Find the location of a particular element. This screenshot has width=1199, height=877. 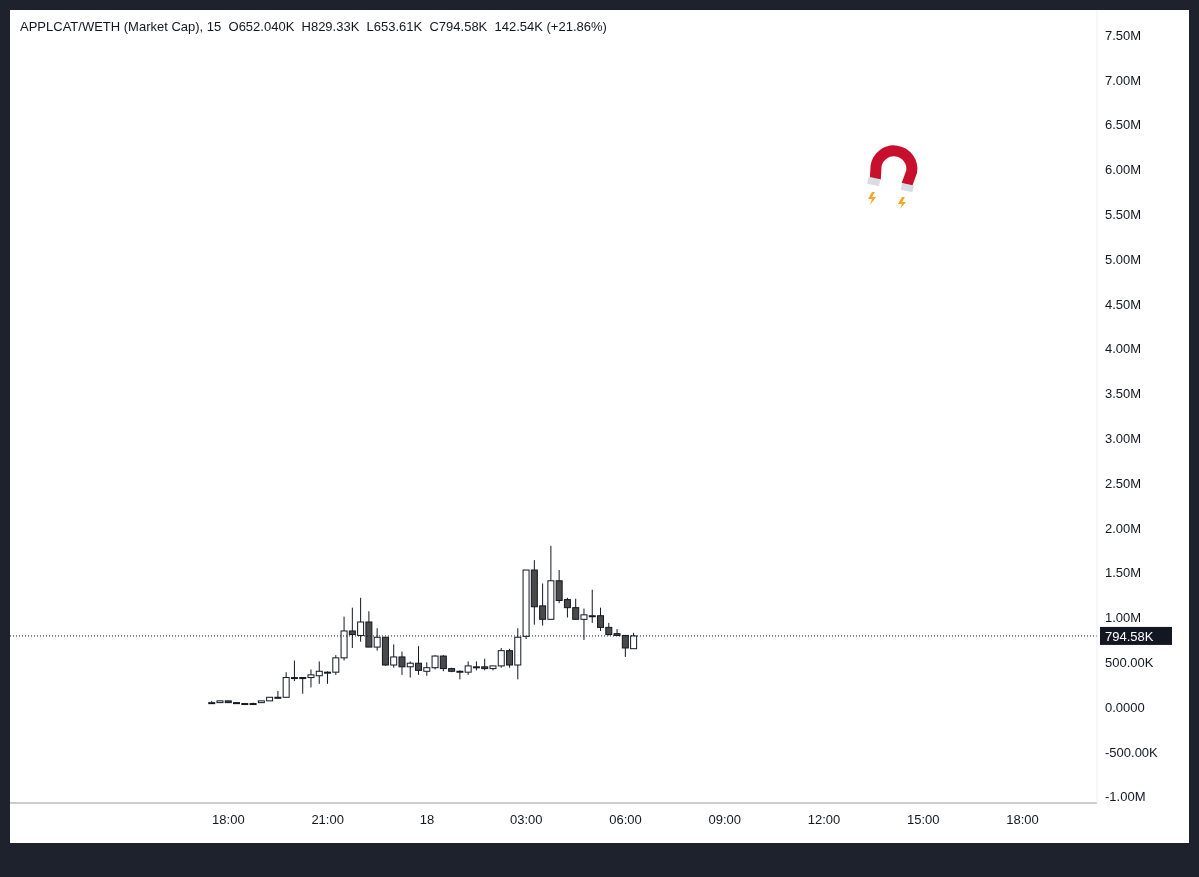

ref-line-label: 794.58K is located at coordinates (1129, 636).